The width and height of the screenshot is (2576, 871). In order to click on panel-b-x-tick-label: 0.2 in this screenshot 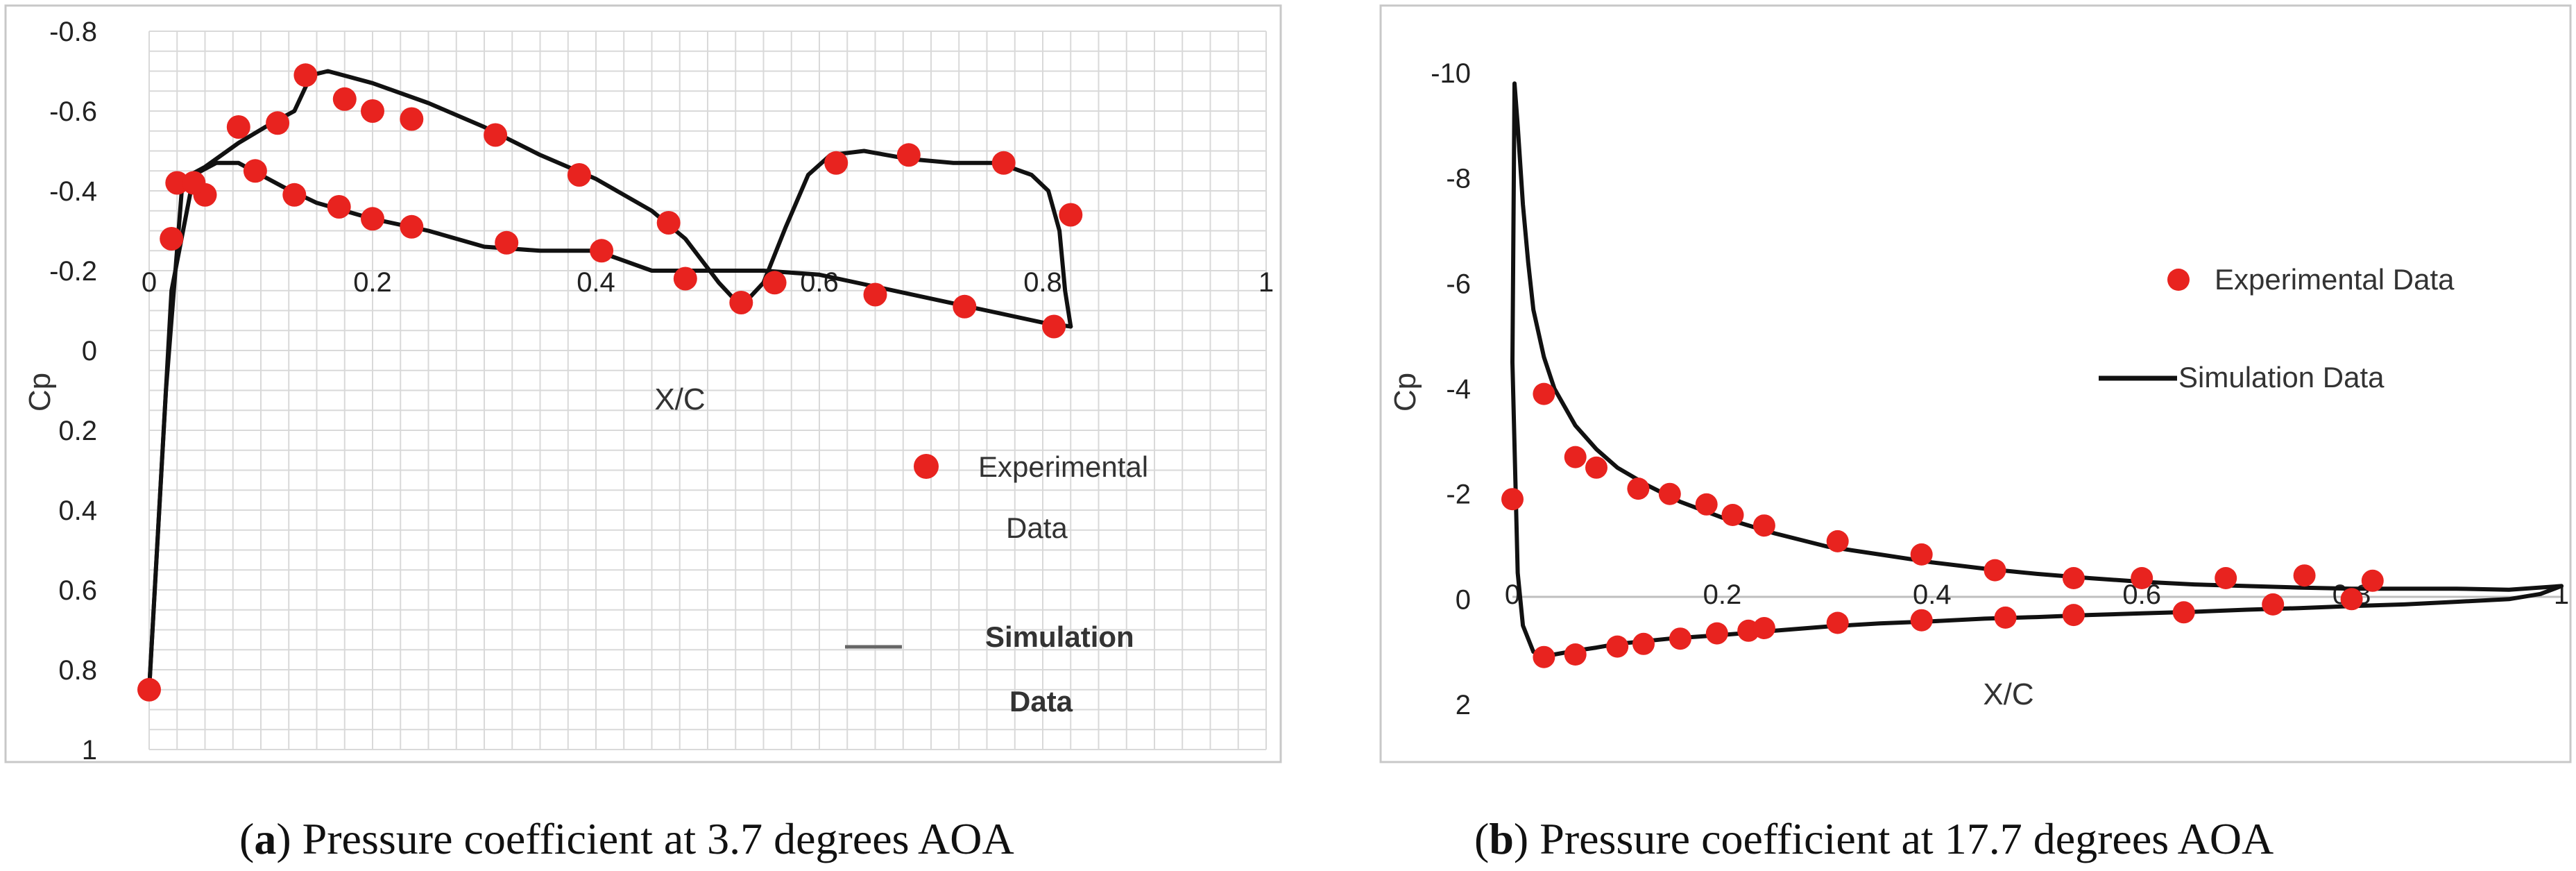, I will do `click(1722, 595)`.